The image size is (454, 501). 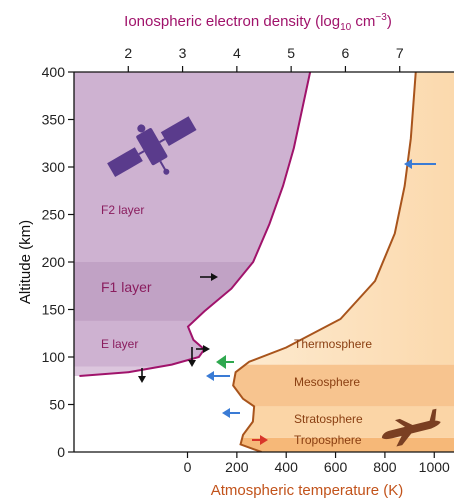 I want to click on y-tick-label: 50, so click(x=57, y=405).